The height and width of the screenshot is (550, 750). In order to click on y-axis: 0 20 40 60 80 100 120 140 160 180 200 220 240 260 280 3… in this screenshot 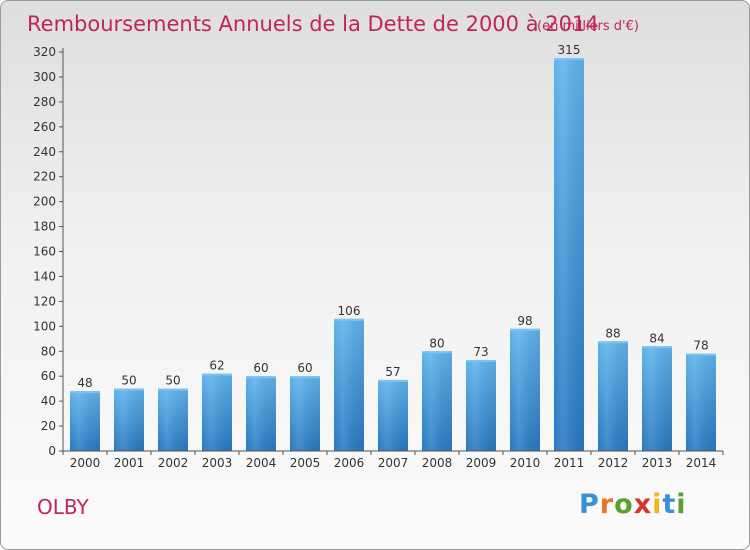, I will do `click(48, 251)`.